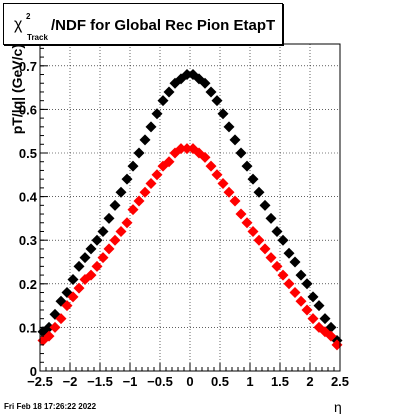 This screenshot has height=414, width=400. Describe the element at coordinates (37, 37) in the screenshot. I see `title-subscript: Track` at that location.